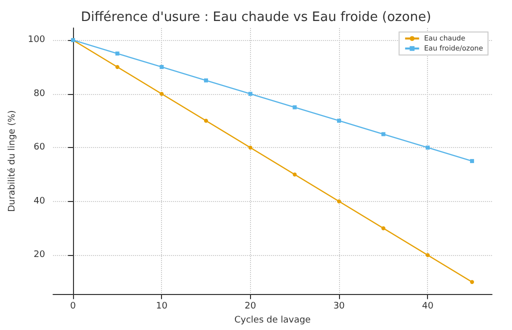  I want to click on y-tick-label: 20, so click(40, 255).